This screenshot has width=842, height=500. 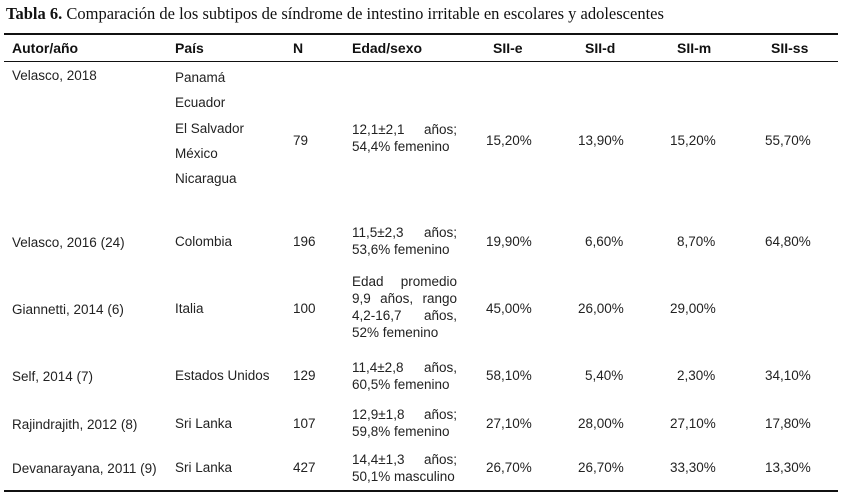 What do you see at coordinates (403, 476) in the screenshot?
I see `edad-line: 50,1% masculino` at bounding box center [403, 476].